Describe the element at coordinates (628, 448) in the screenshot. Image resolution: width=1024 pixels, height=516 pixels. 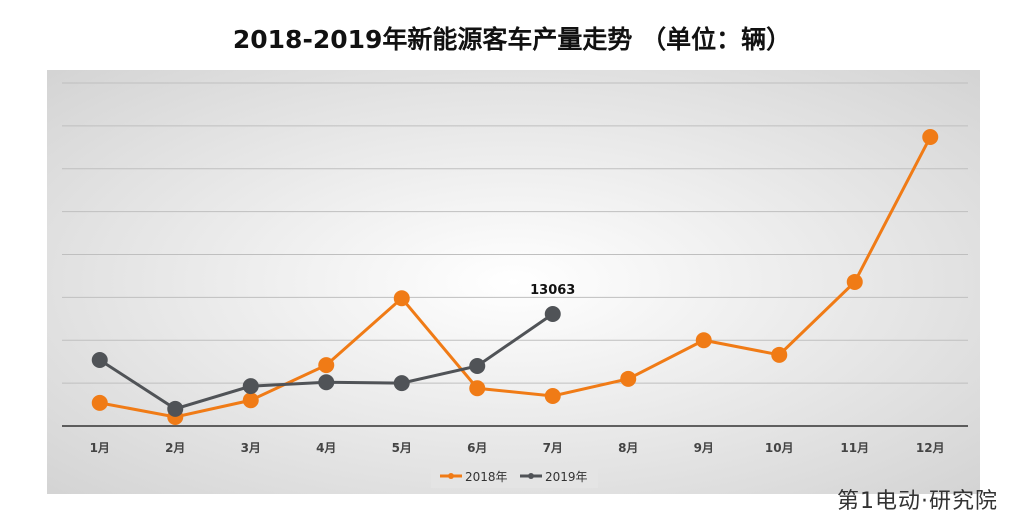
I see `x-tick-label: 8月` at that location.